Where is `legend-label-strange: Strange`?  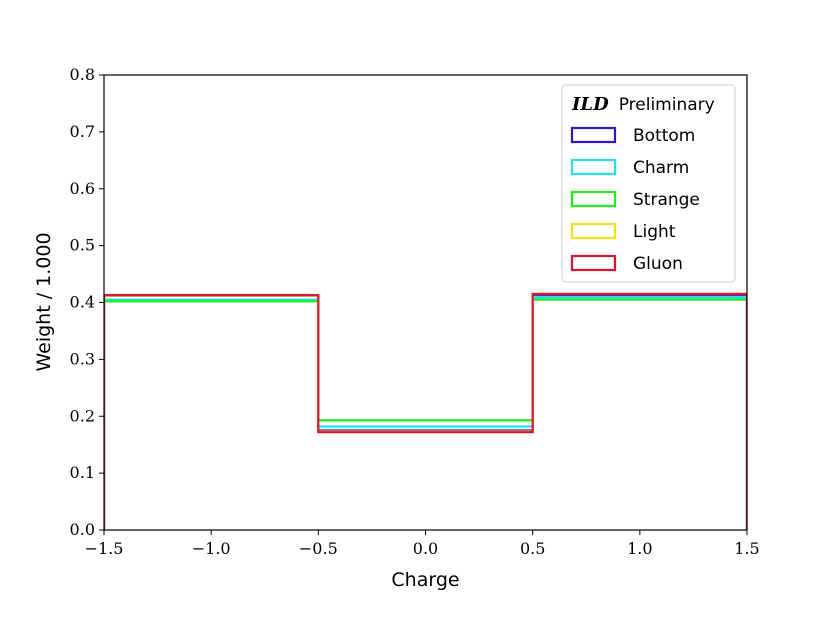
legend-label-strange: Strange is located at coordinates (666, 200).